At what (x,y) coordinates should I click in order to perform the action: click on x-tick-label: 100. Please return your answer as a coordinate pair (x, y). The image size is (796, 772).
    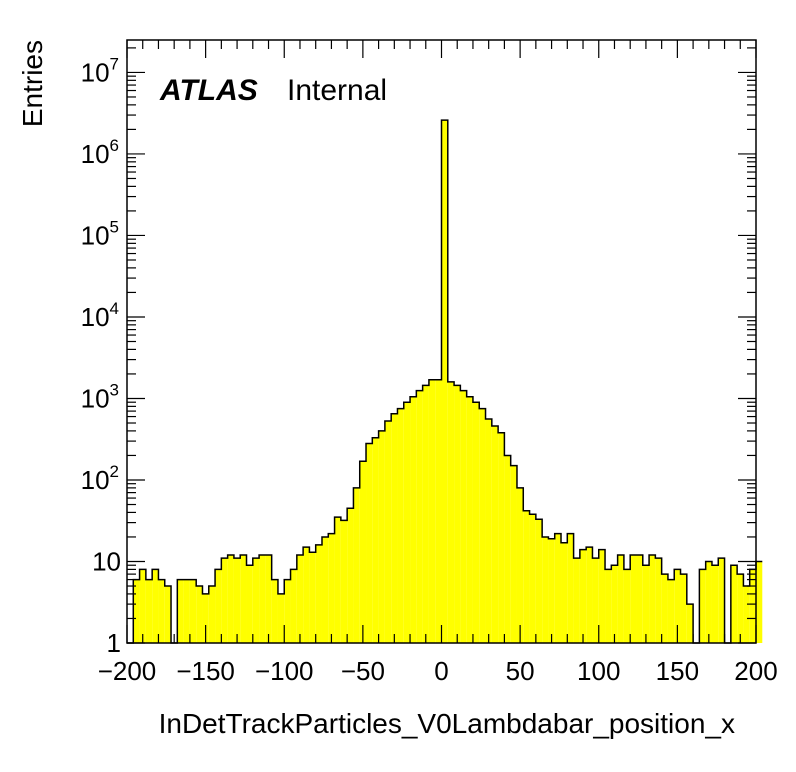
    Looking at the image, I should click on (598, 671).